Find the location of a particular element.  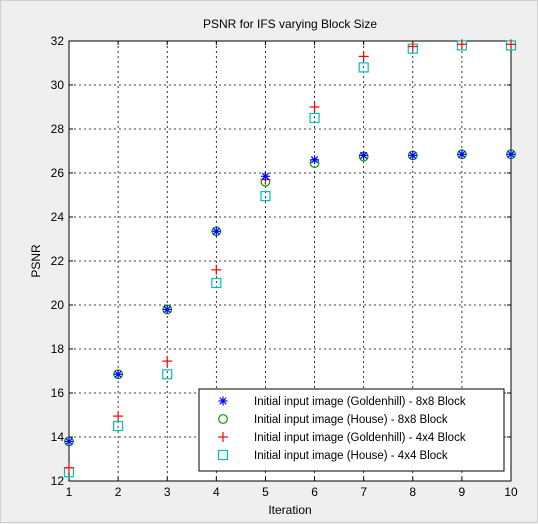

y-tick-label: 32 is located at coordinates (58, 41).